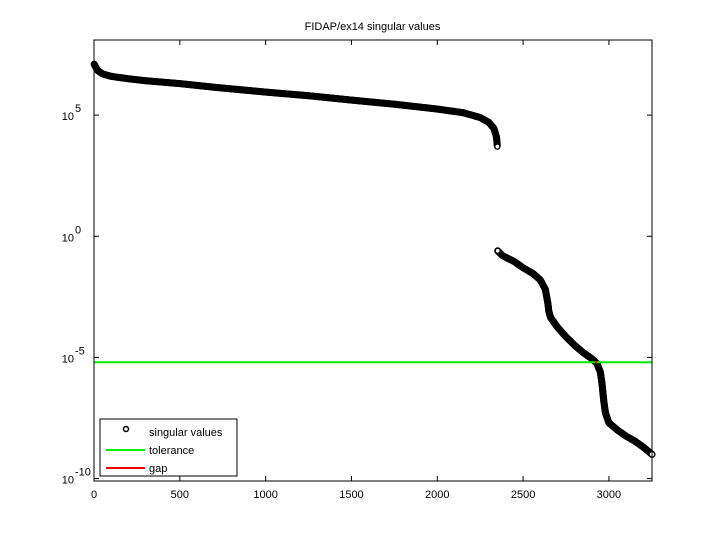  I want to click on y-tick-exponent: -10, so click(83, 473).